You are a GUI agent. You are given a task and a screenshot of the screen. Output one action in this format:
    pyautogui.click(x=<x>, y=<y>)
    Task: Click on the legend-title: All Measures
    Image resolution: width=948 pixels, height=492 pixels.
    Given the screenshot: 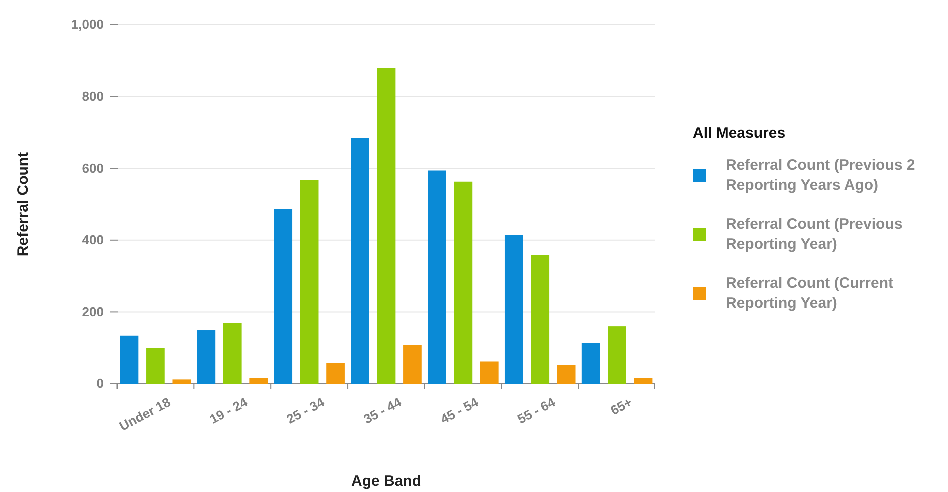 What is the action you would take?
    pyautogui.click(x=739, y=133)
    